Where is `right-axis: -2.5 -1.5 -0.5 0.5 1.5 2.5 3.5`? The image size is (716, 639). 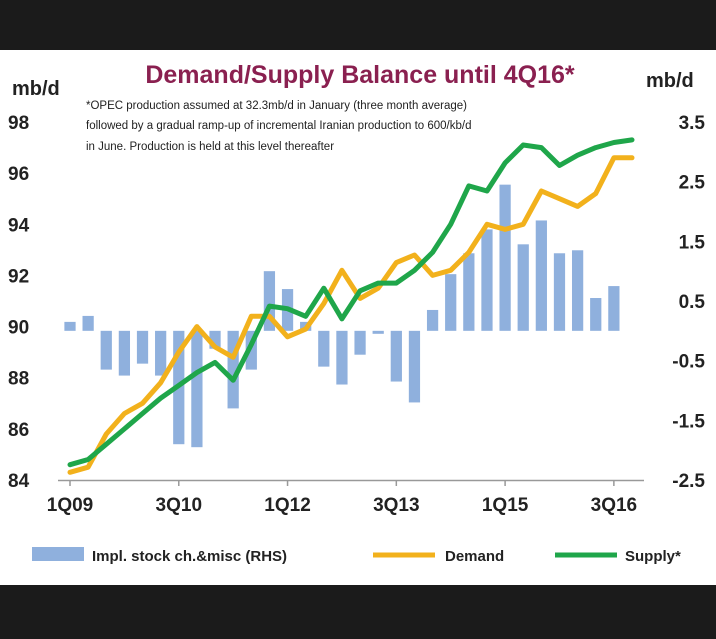
right-axis: -2.5 -1.5 -0.5 0.5 1.5 2.5 3.5 is located at coordinates (688, 302).